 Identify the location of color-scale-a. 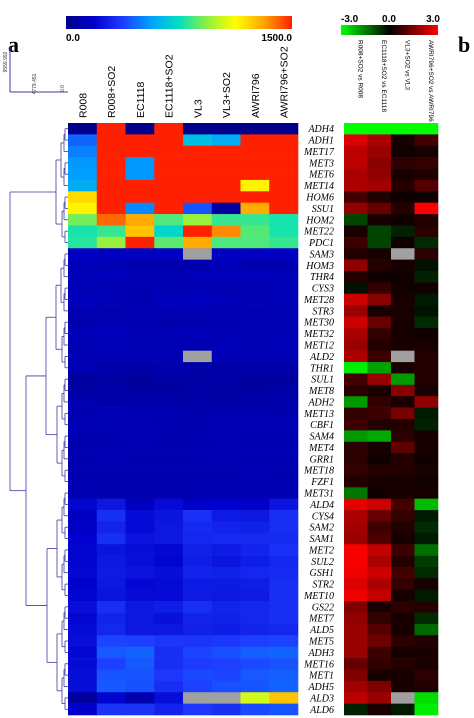
(179, 22).